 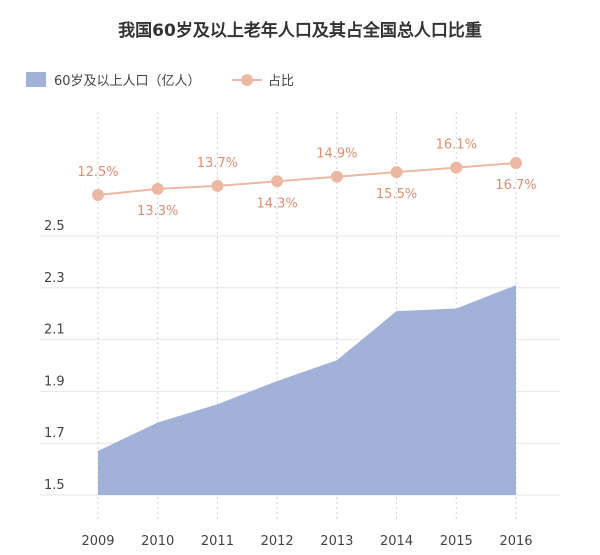 I want to click on y-tick-label: 1.7, so click(x=54, y=433).